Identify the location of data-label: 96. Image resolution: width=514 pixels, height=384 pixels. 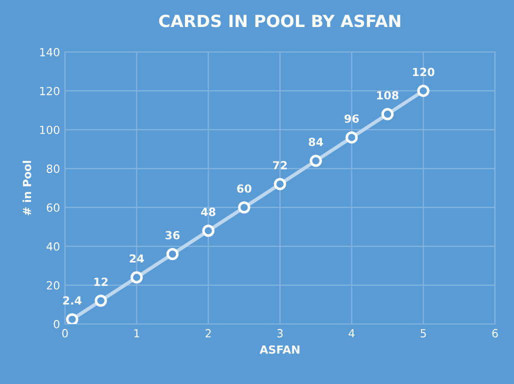
(351, 118).